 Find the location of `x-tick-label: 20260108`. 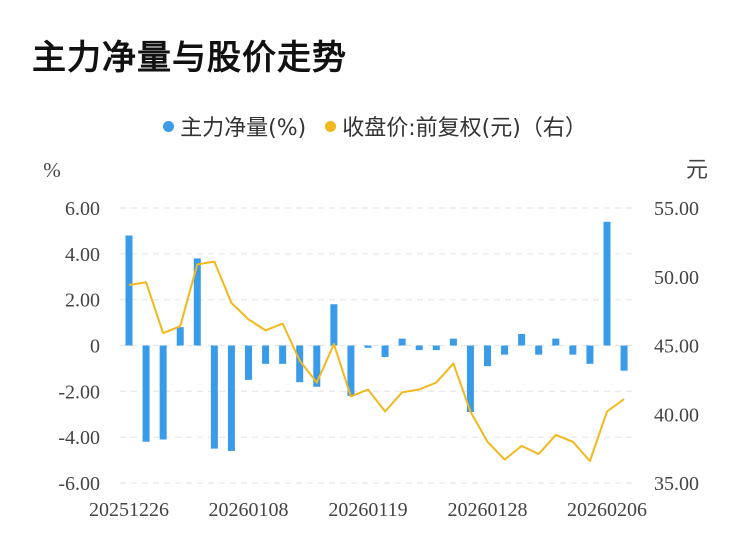

x-tick-label: 20260108 is located at coordinates (249, 510).